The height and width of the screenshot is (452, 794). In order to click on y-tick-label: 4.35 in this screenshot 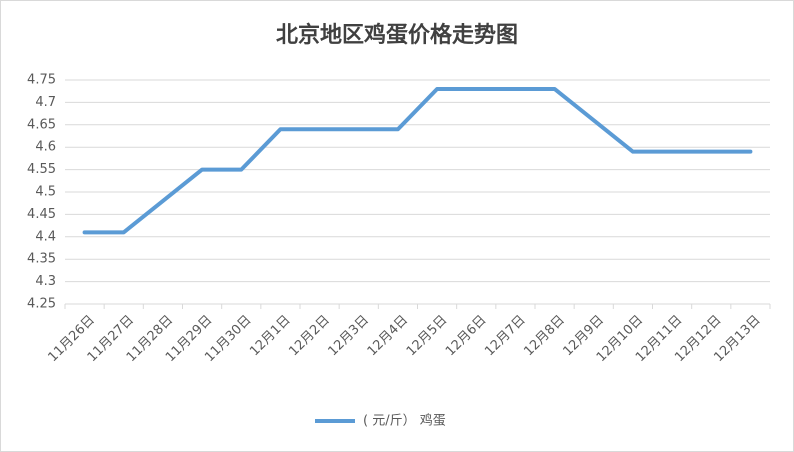, I will do `click(41, 259)`.